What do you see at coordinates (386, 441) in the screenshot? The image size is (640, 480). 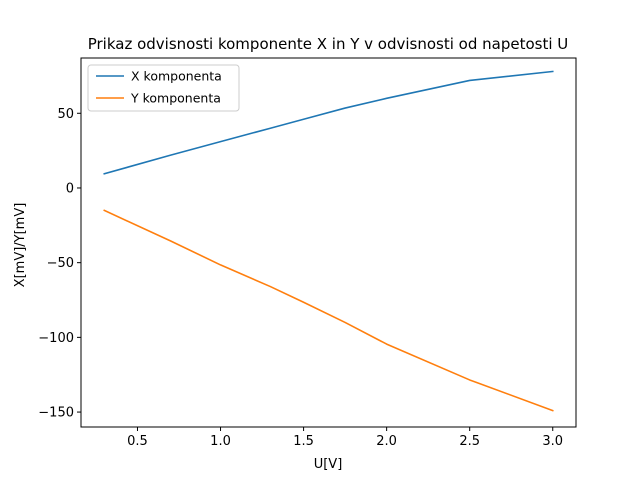 I see `x-tick-label: 2.0` at bounding box center [386, 441].